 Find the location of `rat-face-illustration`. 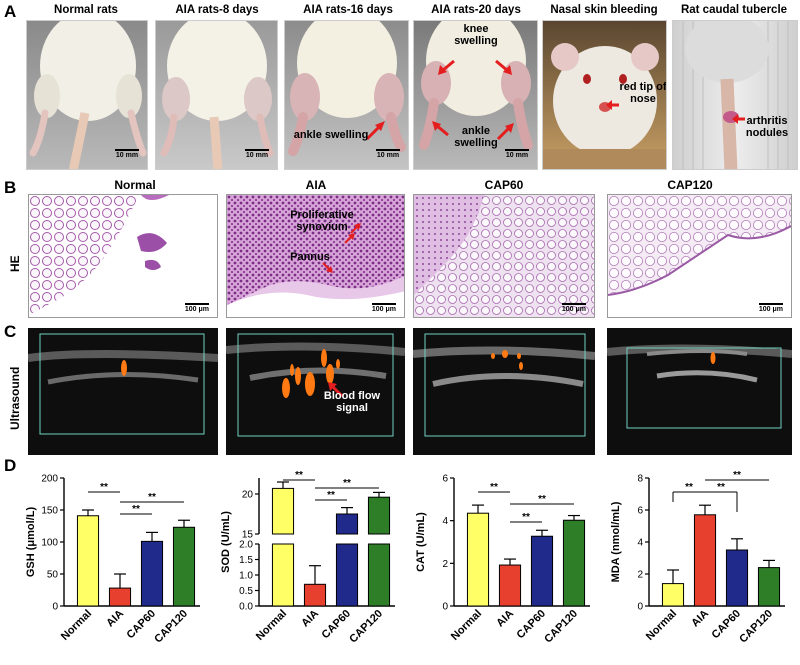

rat-face-illustration is located at coordinates (604, 106).